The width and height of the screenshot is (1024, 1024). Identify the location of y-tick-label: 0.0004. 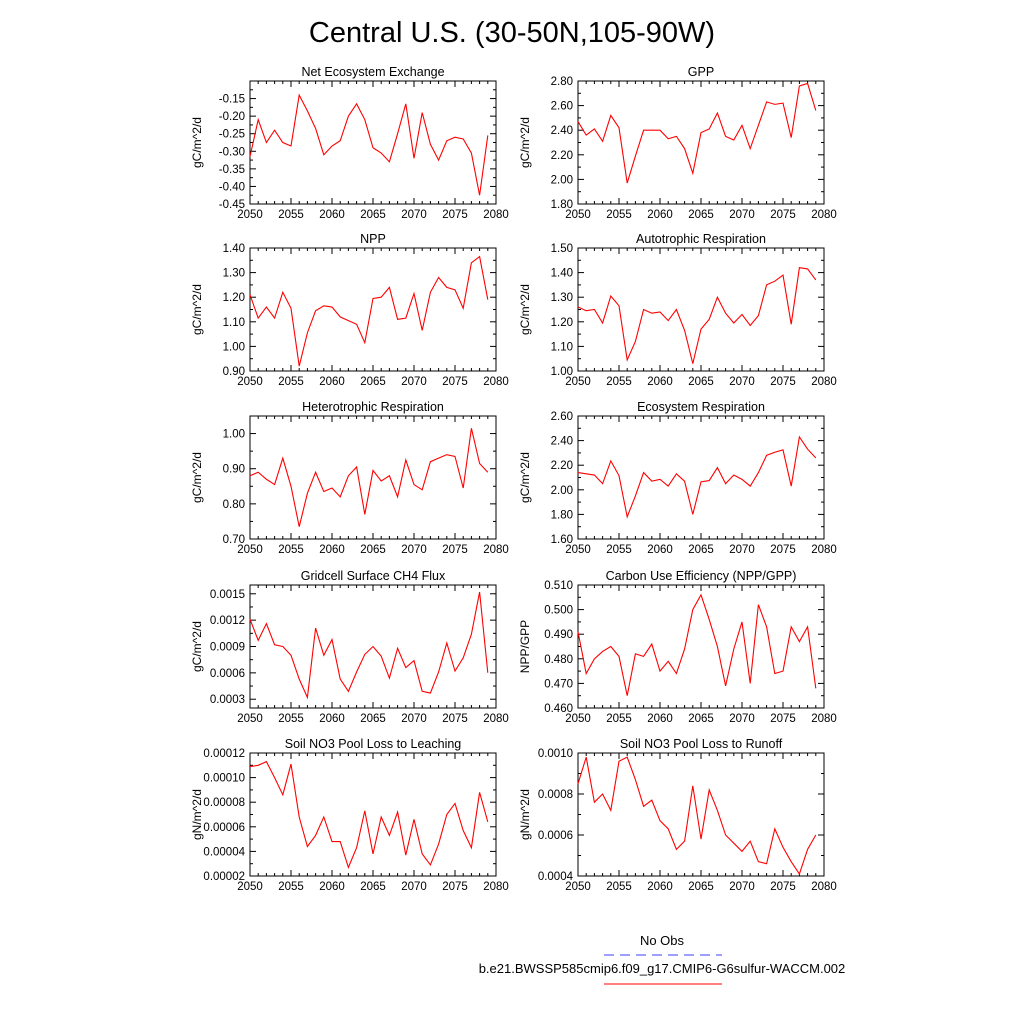
(556, 877).